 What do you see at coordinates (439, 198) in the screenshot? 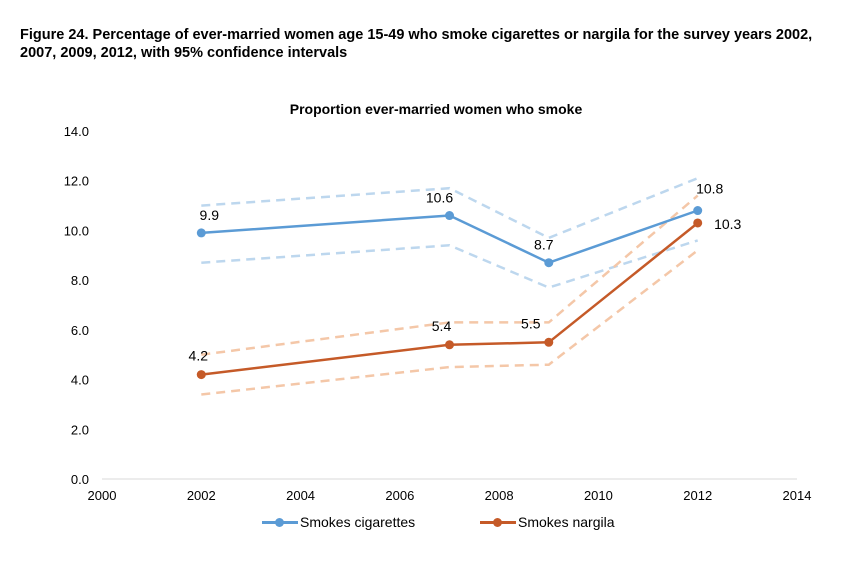
I see `data-label-cigarettes: 10.6` at bounding box center [439, 198].